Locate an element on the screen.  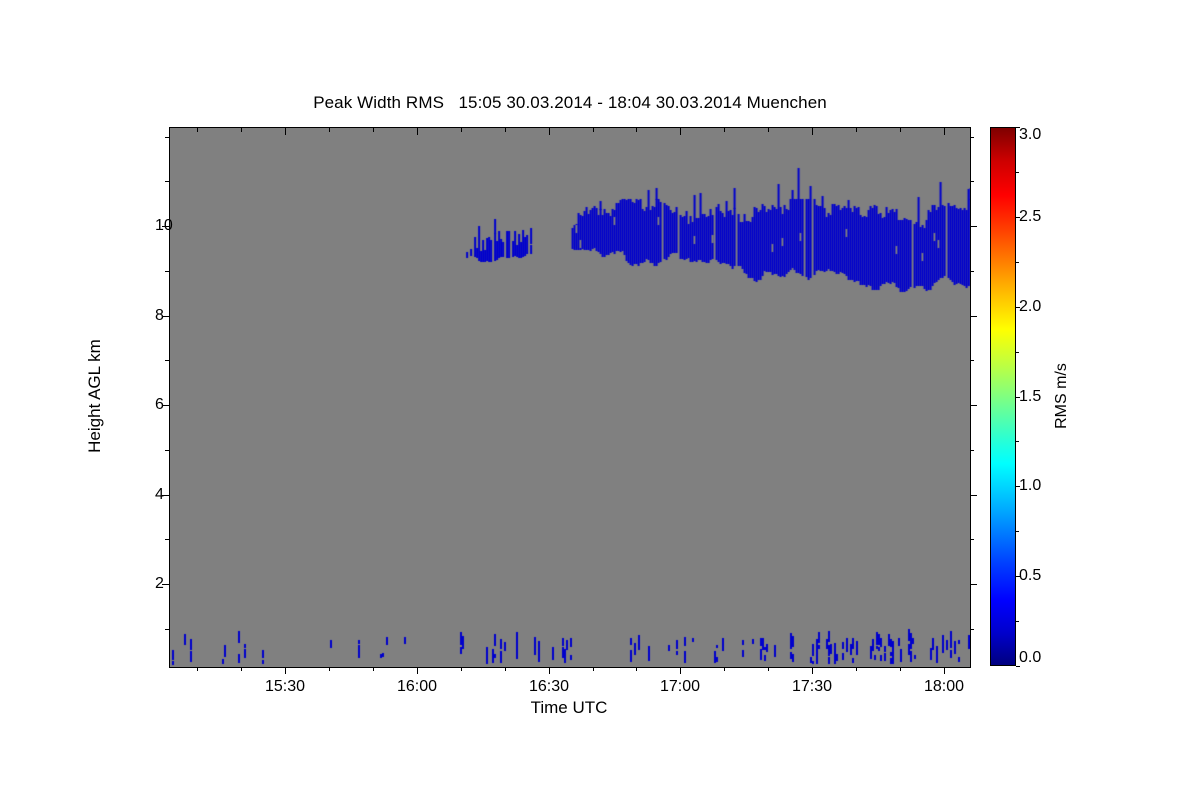
colorbar-tick-label: 0.0 is located at coordinates (1030, 657).